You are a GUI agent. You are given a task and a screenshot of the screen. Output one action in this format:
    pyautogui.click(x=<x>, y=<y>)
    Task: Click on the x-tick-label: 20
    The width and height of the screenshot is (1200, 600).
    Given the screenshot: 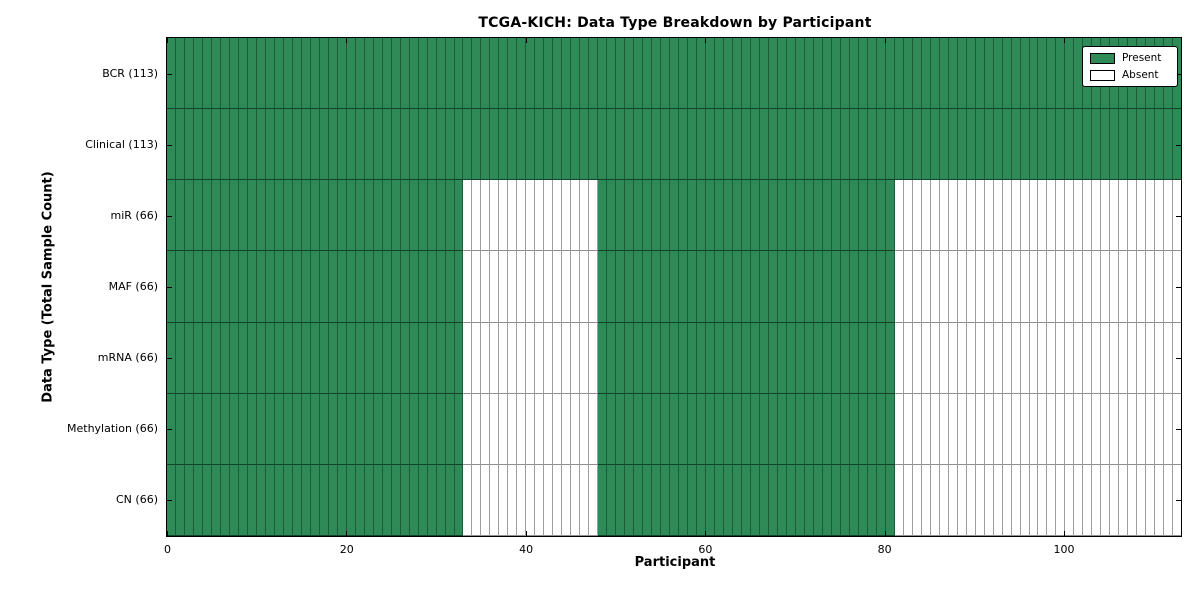 What is the action you would take?
    pyautogui.click(x=346, y=549)
    